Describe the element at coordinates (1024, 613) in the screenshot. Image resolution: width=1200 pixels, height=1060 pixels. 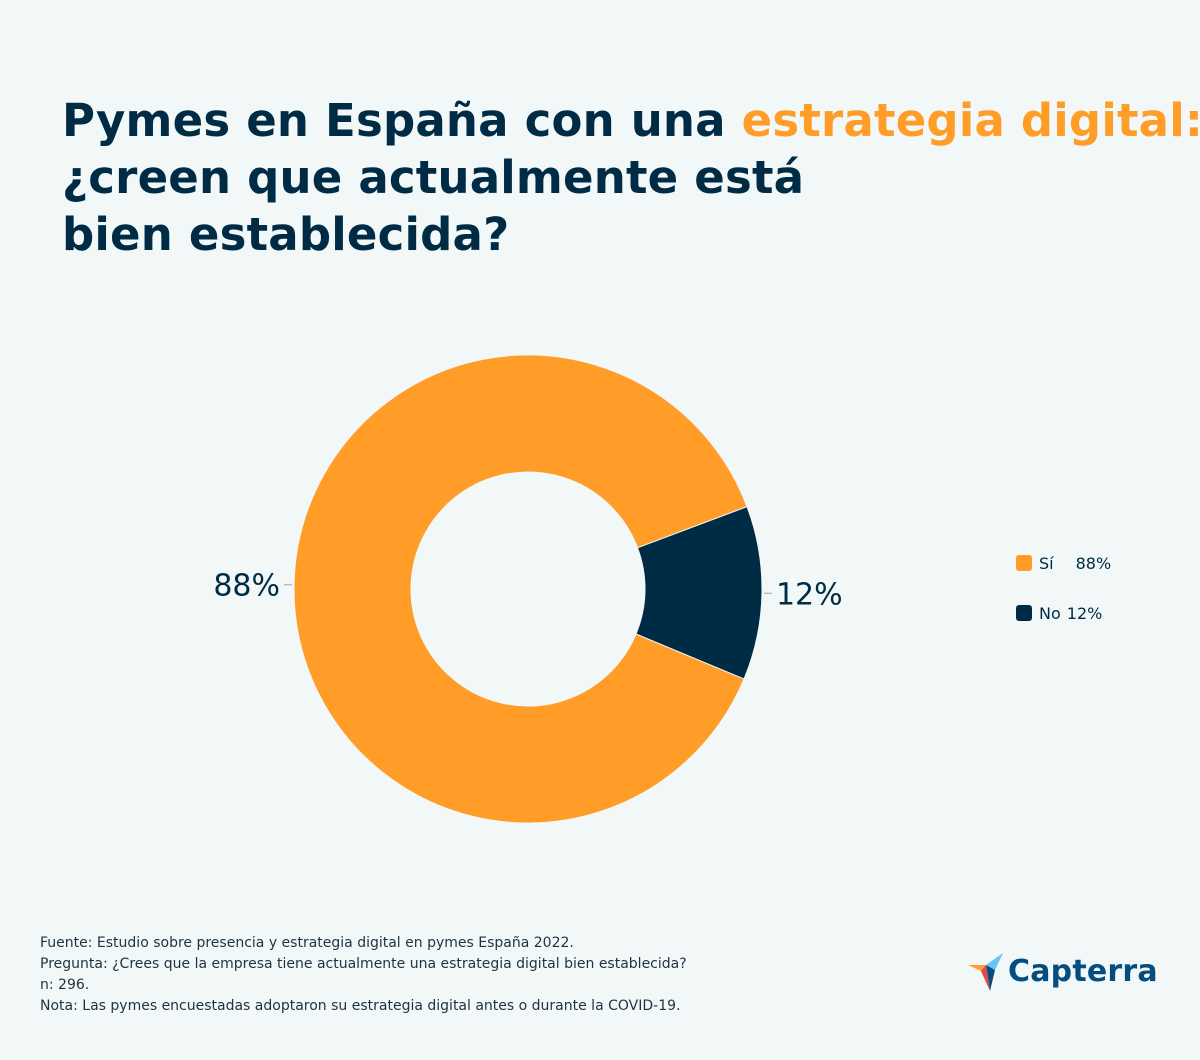
I see `legend-swatch-no` at that location.